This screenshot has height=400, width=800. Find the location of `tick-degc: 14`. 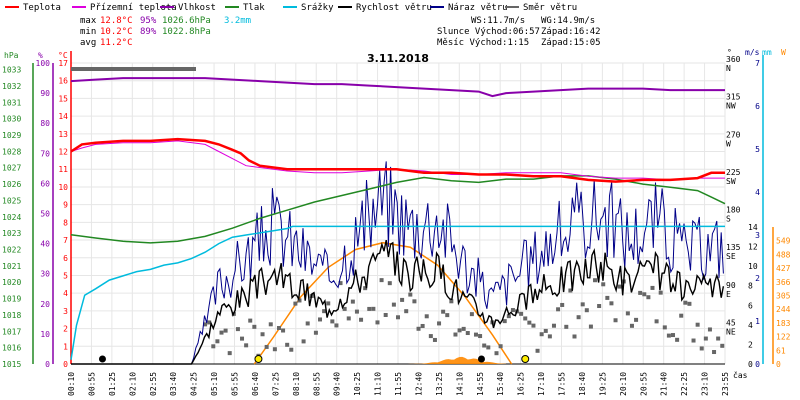

tick-degc: 14 is located at coordinates (63, 116).